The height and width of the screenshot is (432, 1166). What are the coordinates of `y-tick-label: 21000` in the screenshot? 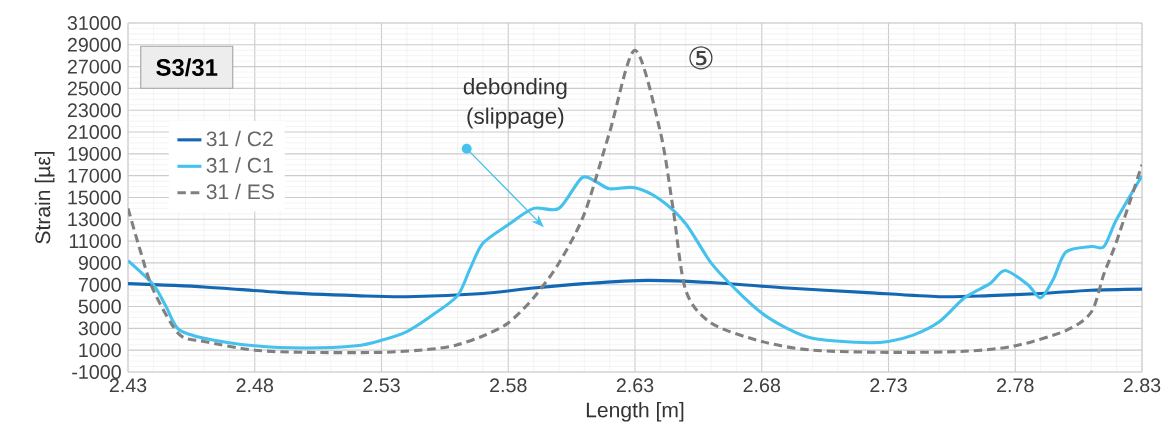 It's located at (94, 132).